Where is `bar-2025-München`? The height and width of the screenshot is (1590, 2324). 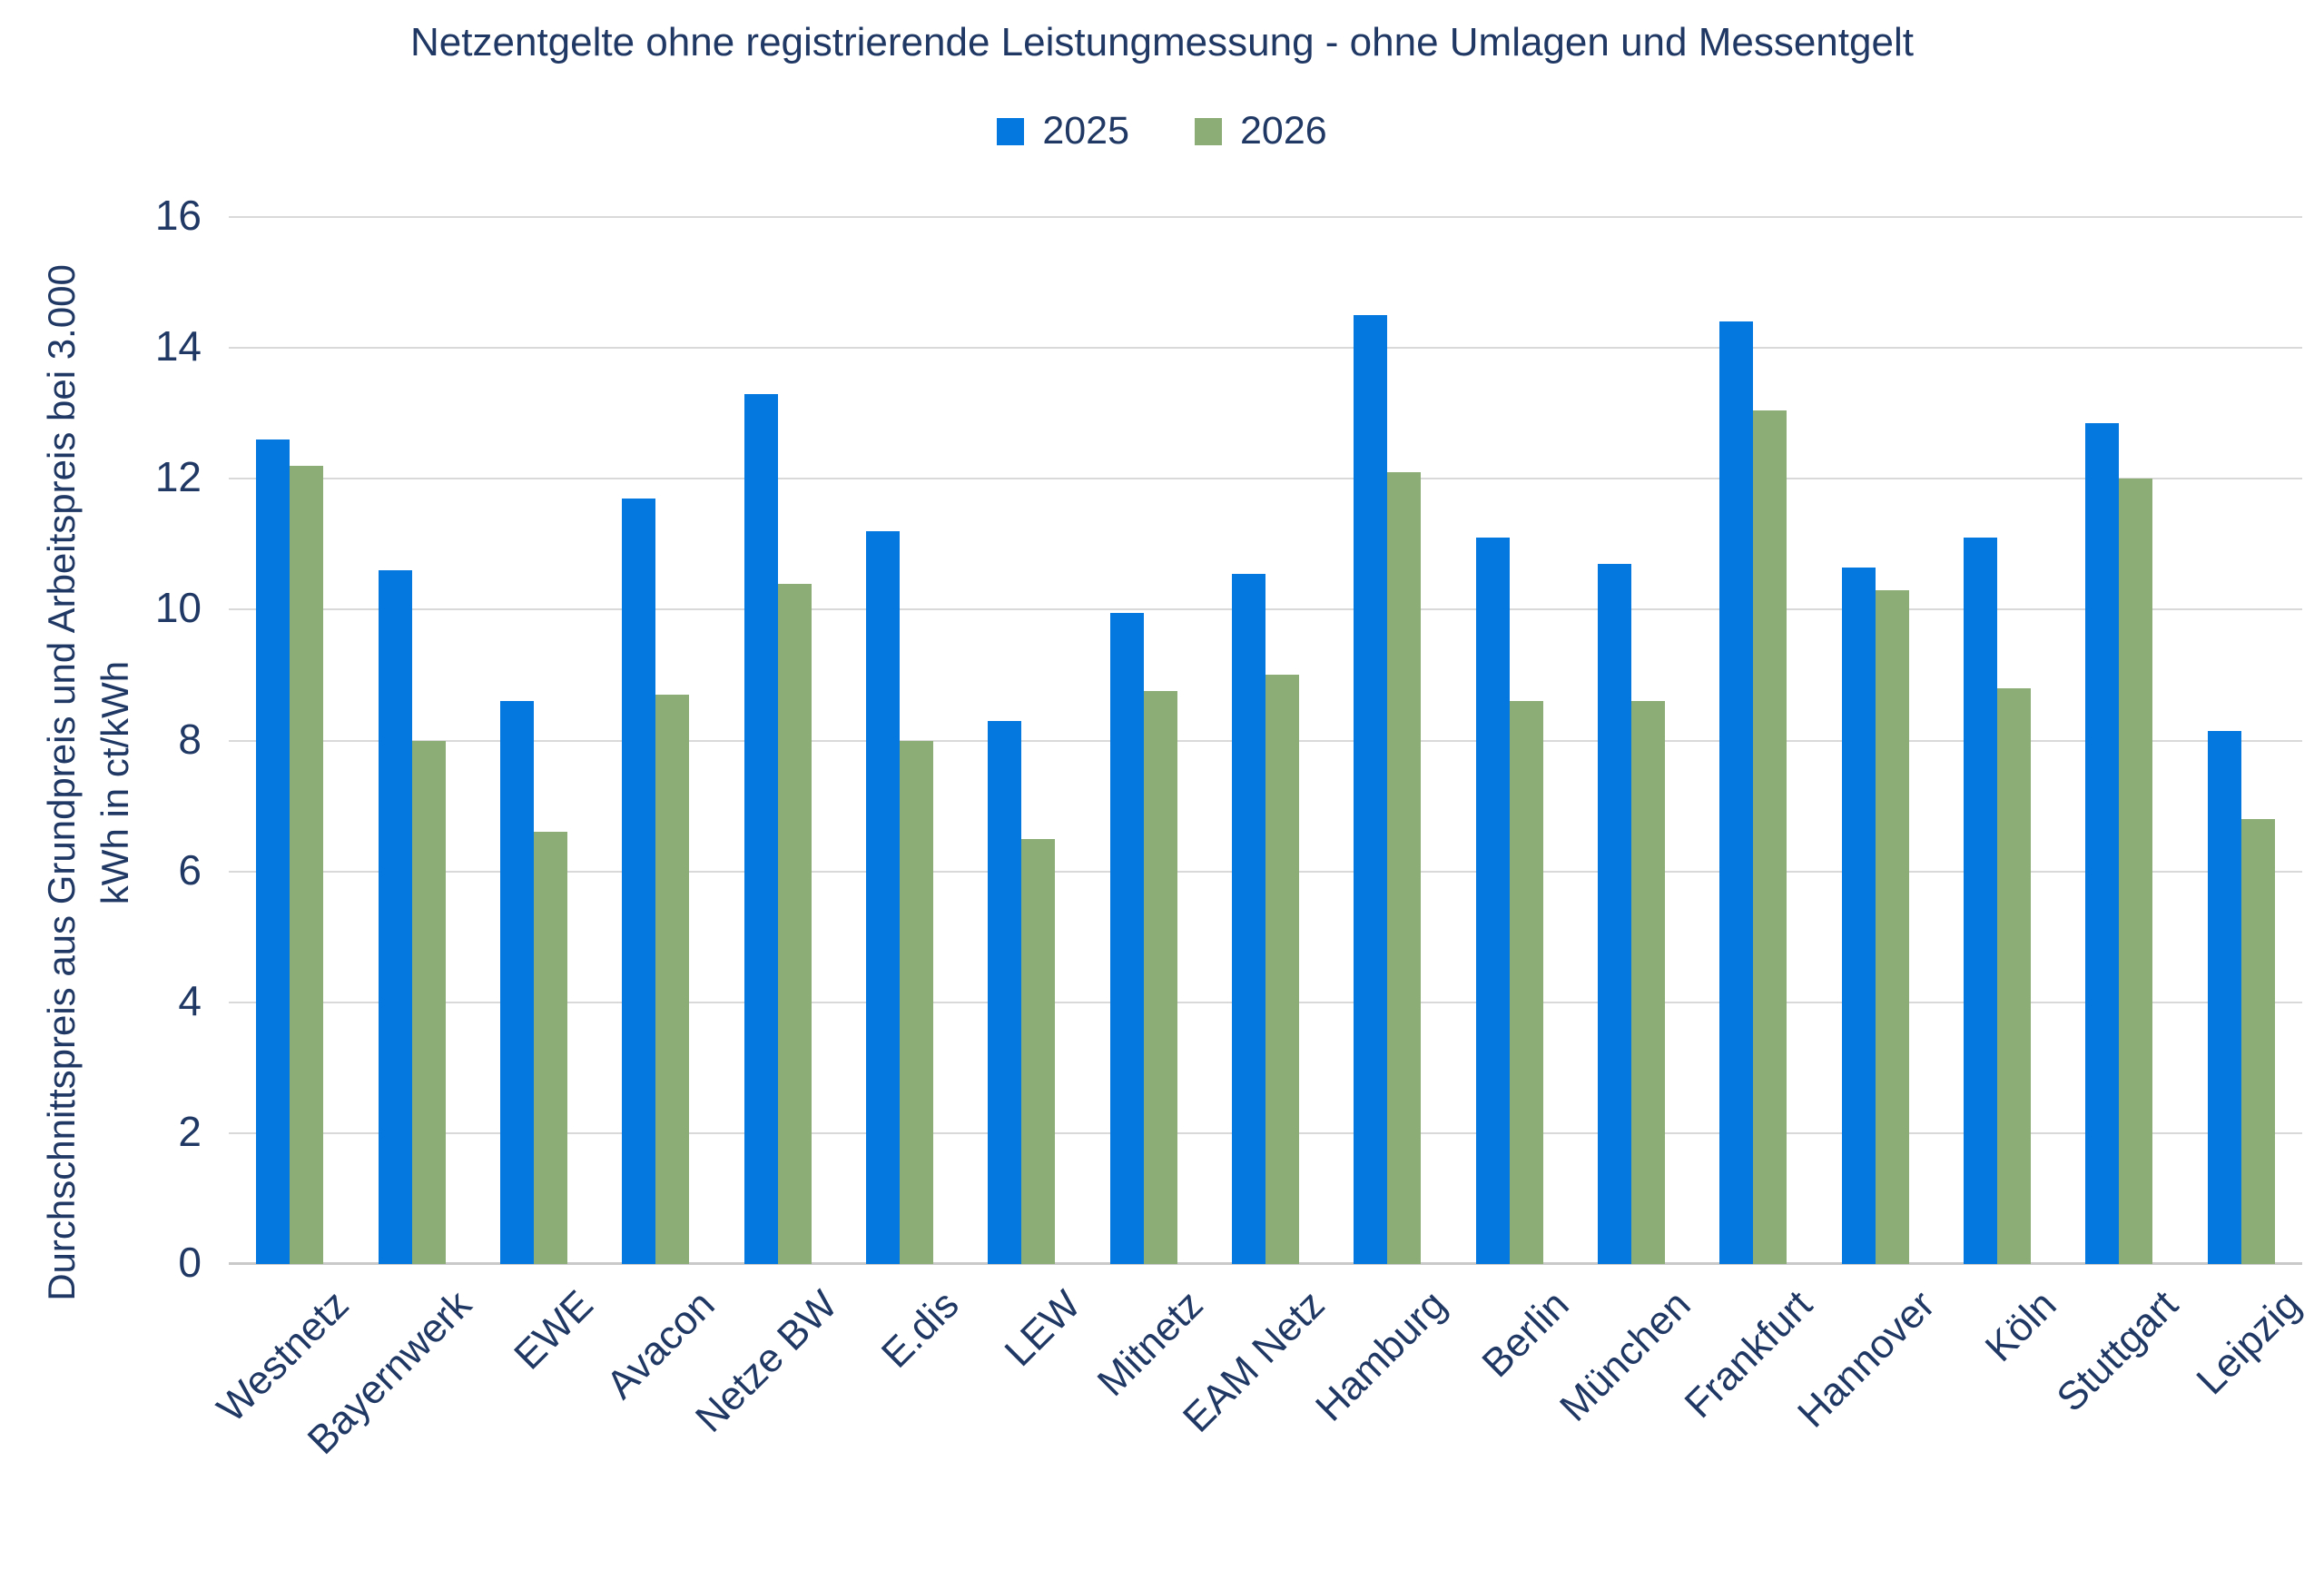 bar-2025-München is located at coordinates (1615, 913).